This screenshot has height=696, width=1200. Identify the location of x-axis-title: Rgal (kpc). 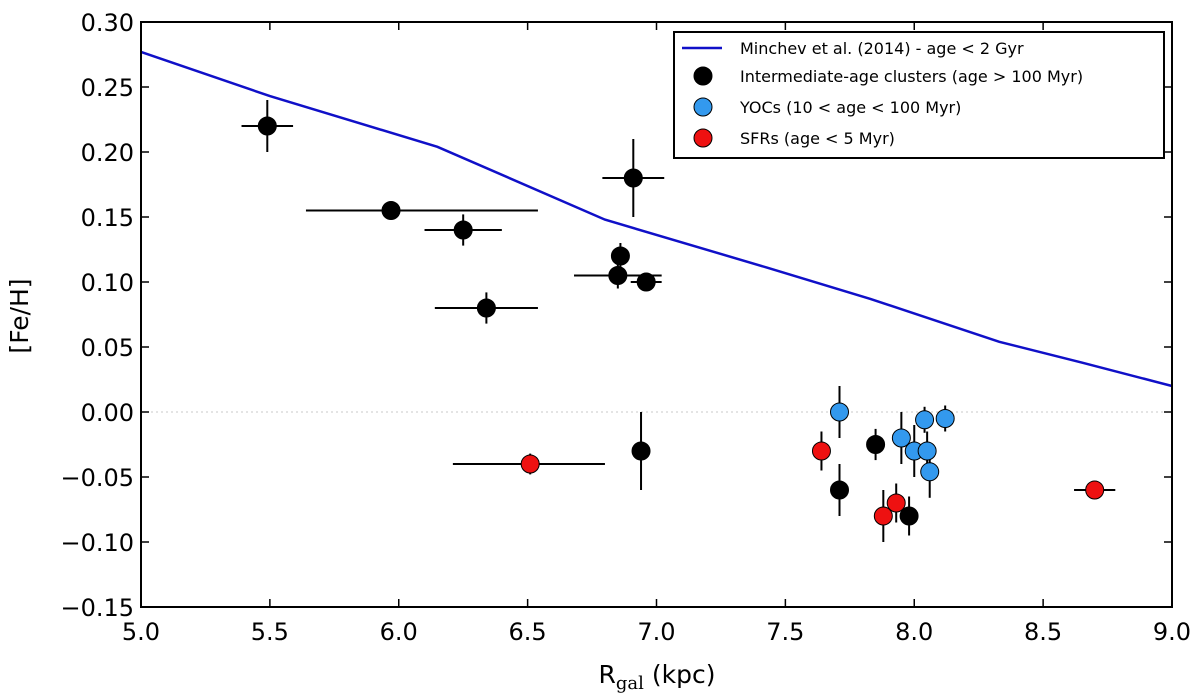
(657, 677).